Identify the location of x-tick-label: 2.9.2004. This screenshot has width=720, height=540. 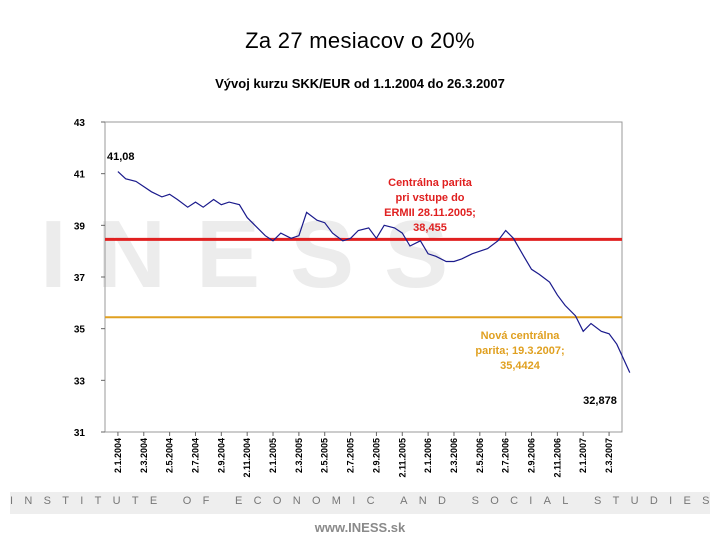
(221, 455).